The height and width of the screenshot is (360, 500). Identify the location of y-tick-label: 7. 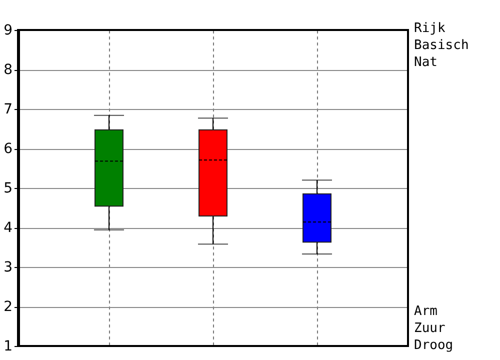
(8, 110).